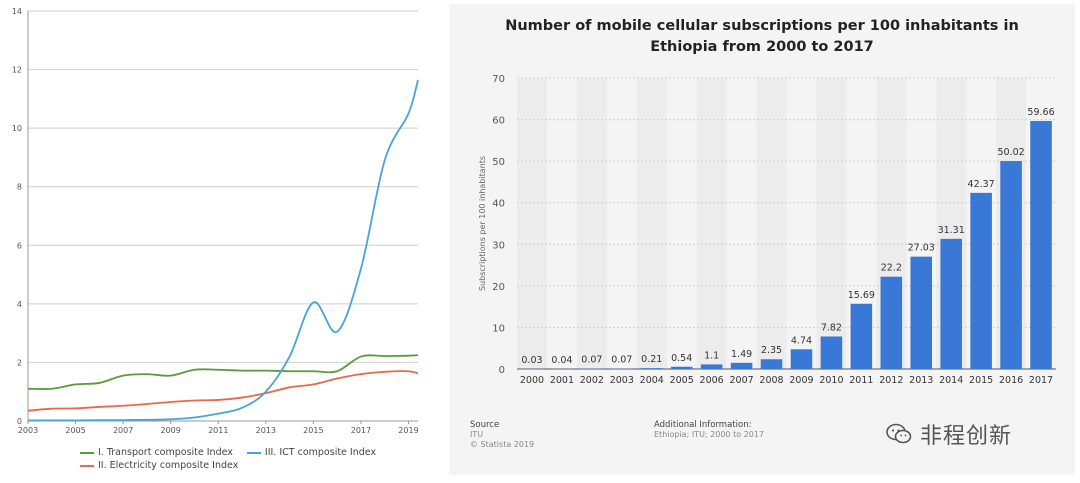  I want to click on source-line2: © Statista 2019, so click(502, 444).